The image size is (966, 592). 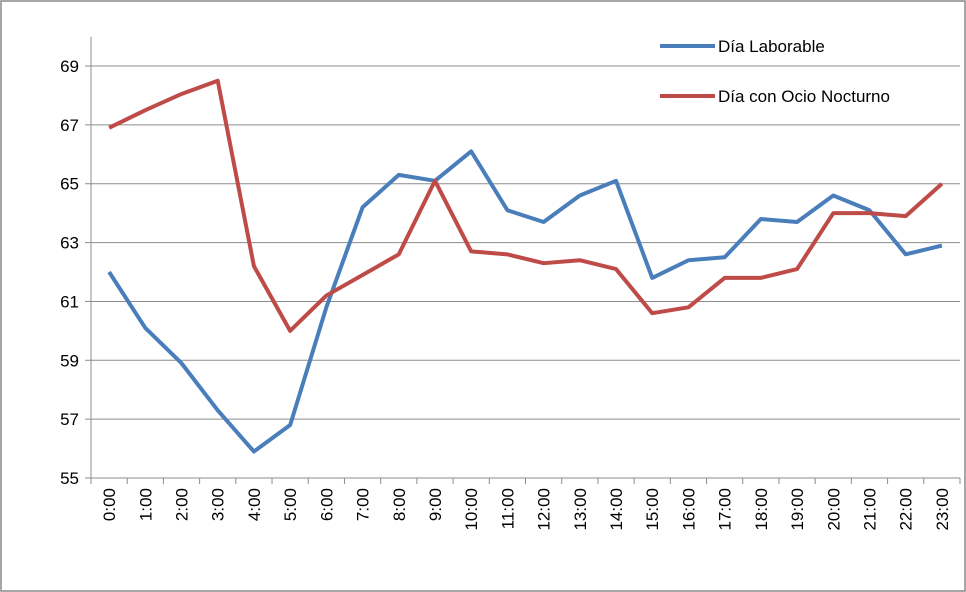 What do you see at coordinates (833, 509) in the screenshot?
I see `x-tick-label: 20:00` at bounding box center [833, 509].